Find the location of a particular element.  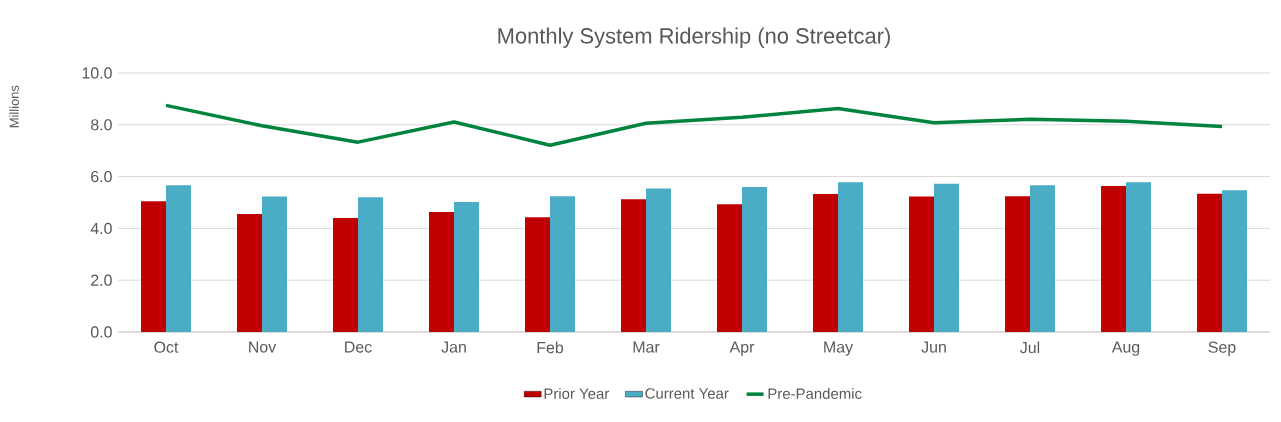

y-tick-label: 10.0 is located at coordinates (97, 73).